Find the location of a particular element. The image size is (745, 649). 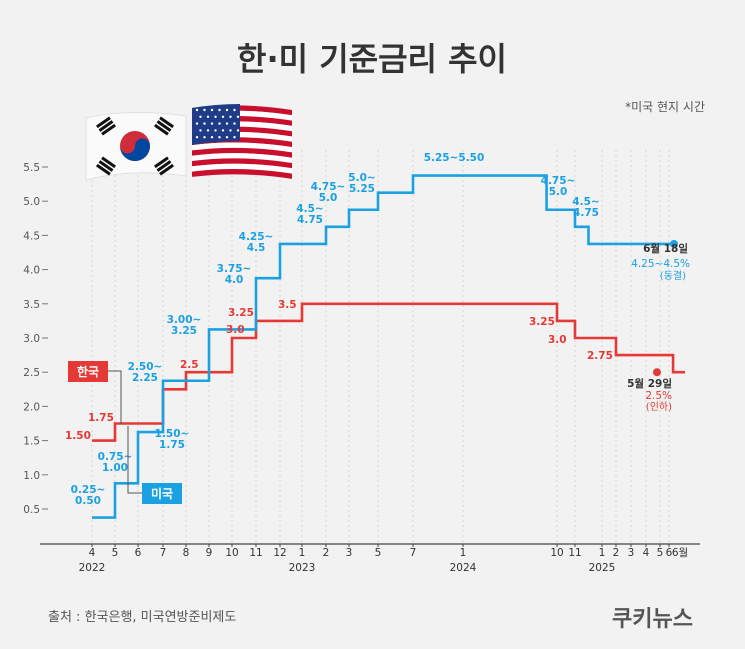

x-tick-label: 12 is located at coordinates (279, 553).